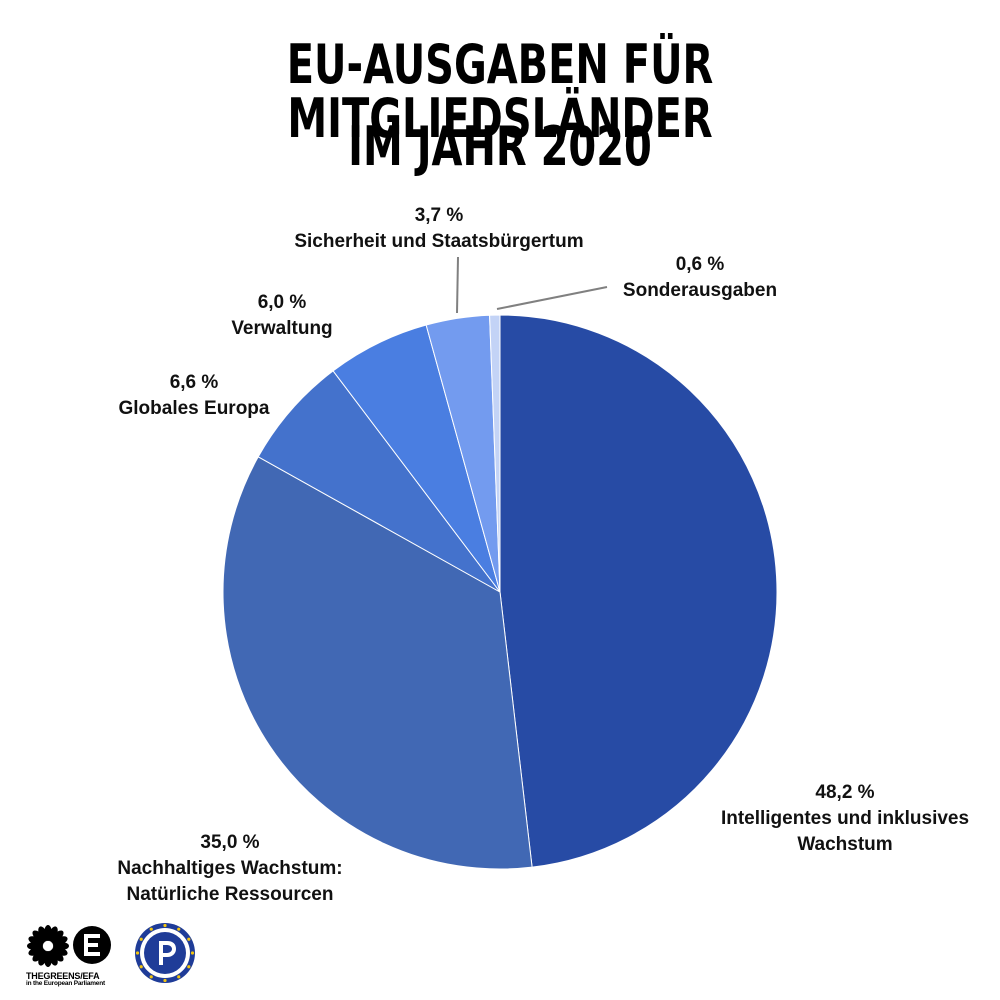 This screenshot has width=1000, height=1000. I want to click on greens-sunflower-icon, so click(69, 946).